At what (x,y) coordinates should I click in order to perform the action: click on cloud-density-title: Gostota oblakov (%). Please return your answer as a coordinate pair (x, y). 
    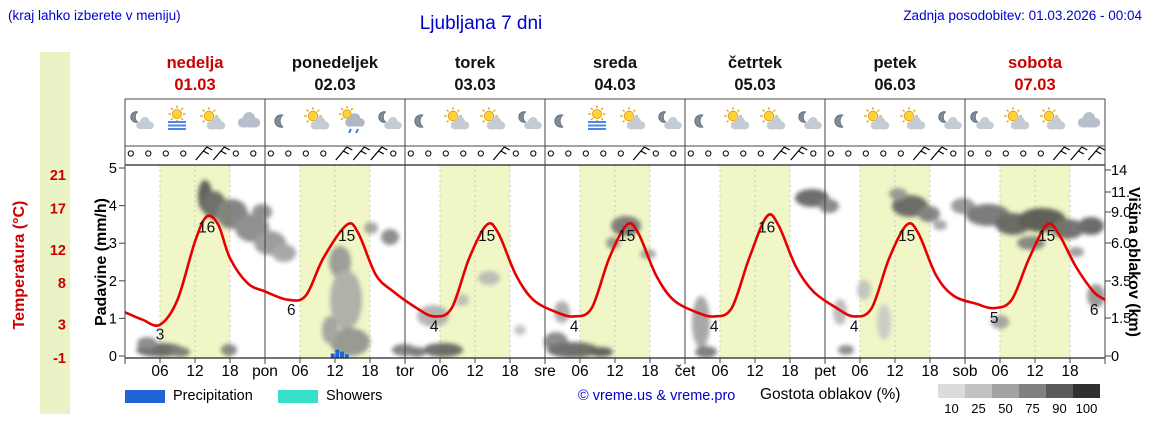
    Looking at the image, I should click on (830, 394).